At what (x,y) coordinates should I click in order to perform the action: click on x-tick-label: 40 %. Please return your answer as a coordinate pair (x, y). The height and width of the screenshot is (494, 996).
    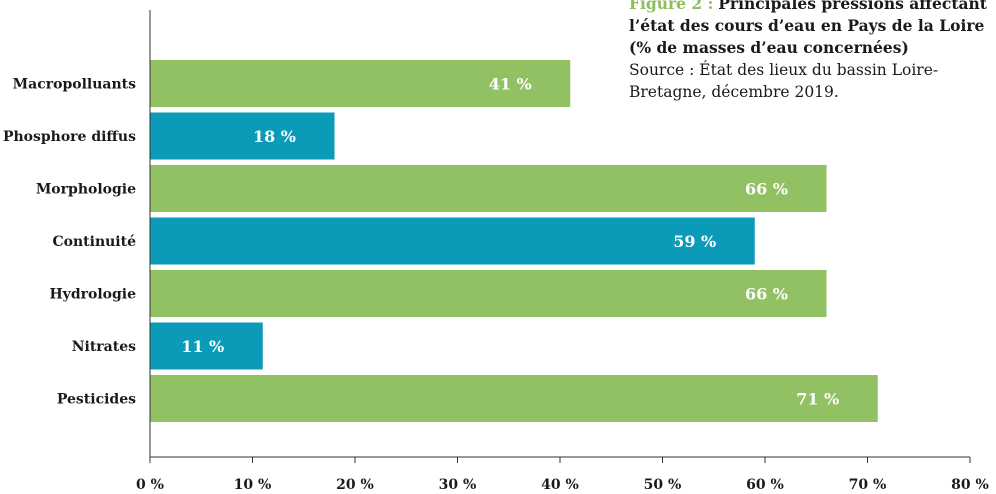
    Looking at the image, I should click on (560, 485).